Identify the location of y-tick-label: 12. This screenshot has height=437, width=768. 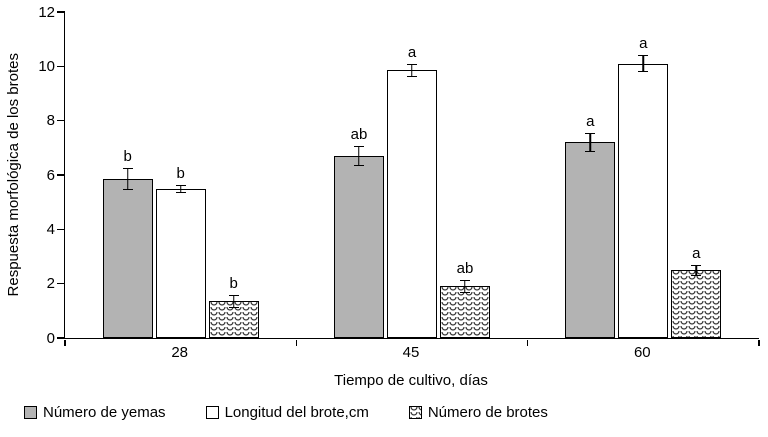
(46, 12).